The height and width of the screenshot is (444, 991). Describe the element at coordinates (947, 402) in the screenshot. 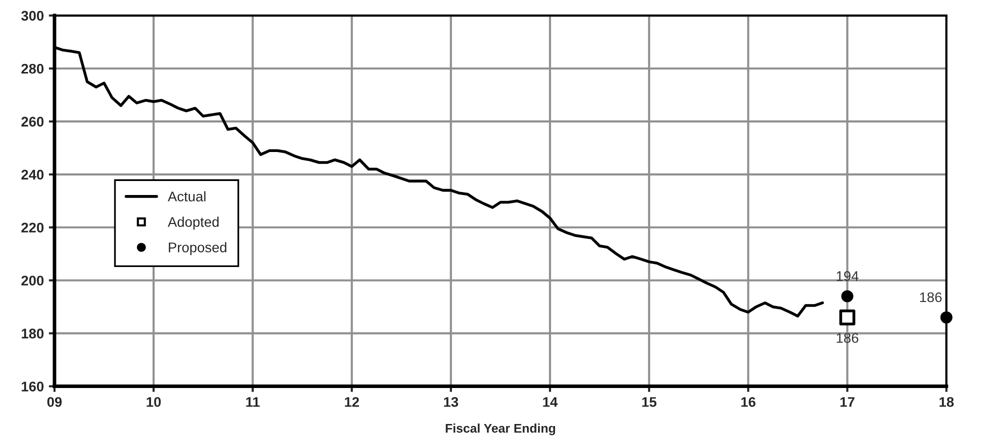

I see `x-tick-label: 18` at that location.